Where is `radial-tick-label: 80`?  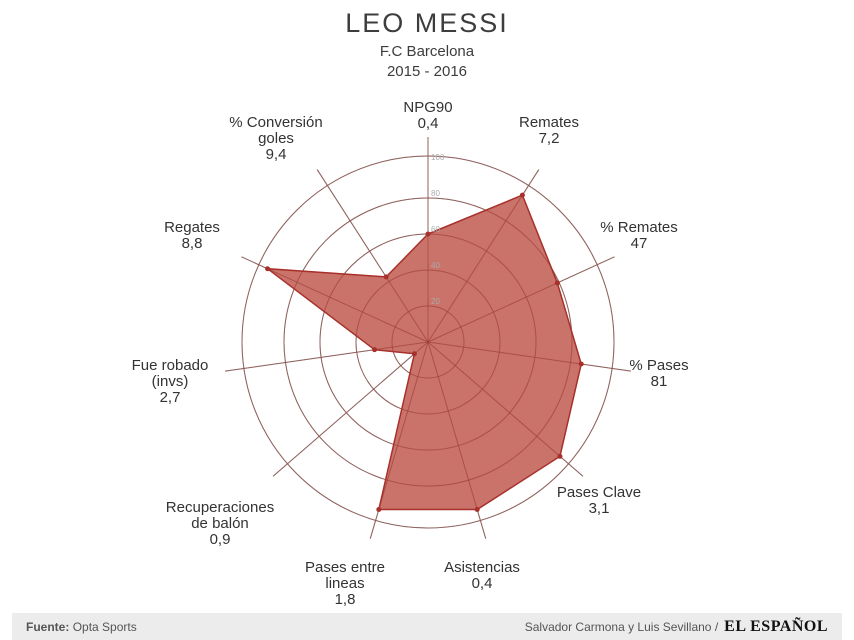 radial-tick-label: 80 is located at coordinates (435, 193).